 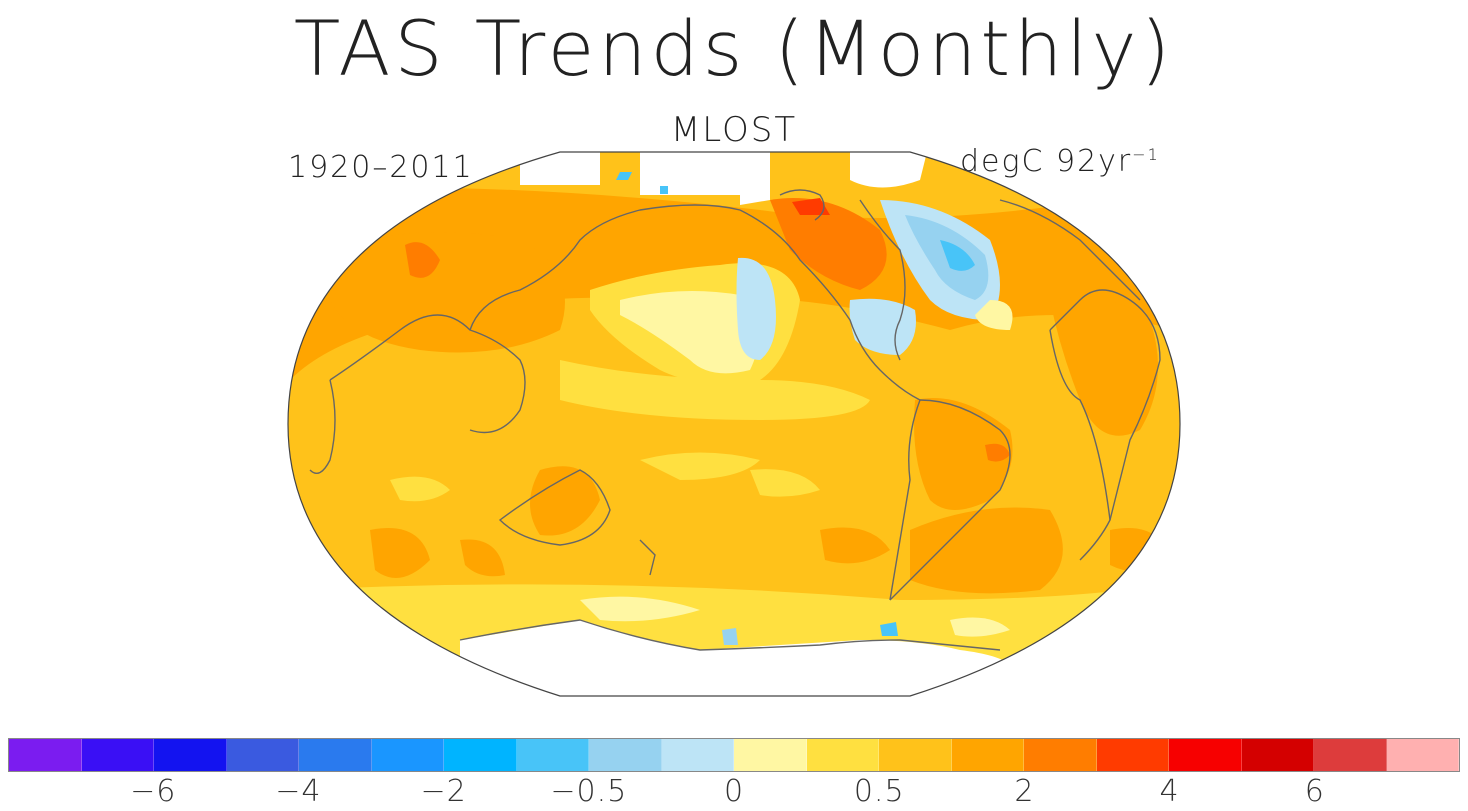 What do you see at coordinates (443, 791) in the screenshot?
I see `colorbar-tick-label: −2` at bounding box center [443, 791].